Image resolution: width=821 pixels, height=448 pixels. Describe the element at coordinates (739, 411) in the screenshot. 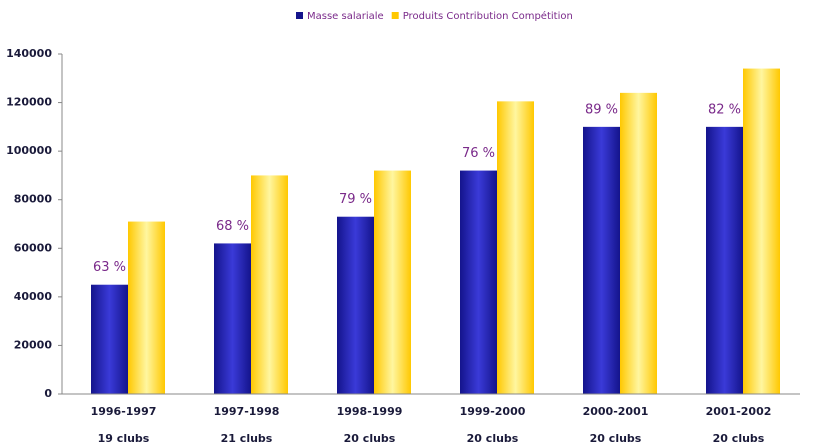

I see `x-tick-label: 2001-2002` at that location.